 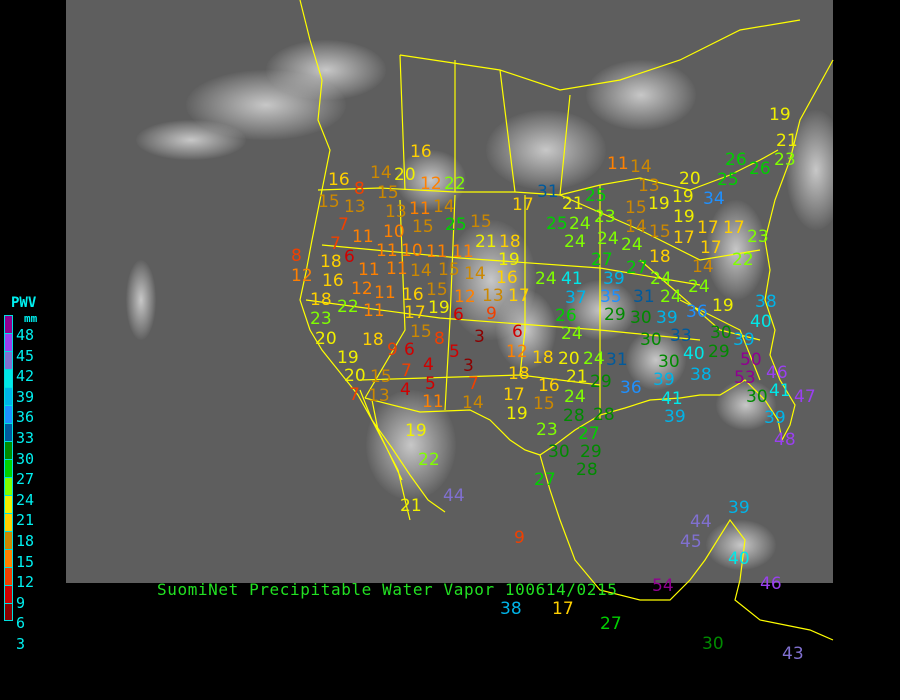 What do you see at coordinates (600, 107) in the screenshot?
I see `canada-provinces` at bounding box center [600, 107].